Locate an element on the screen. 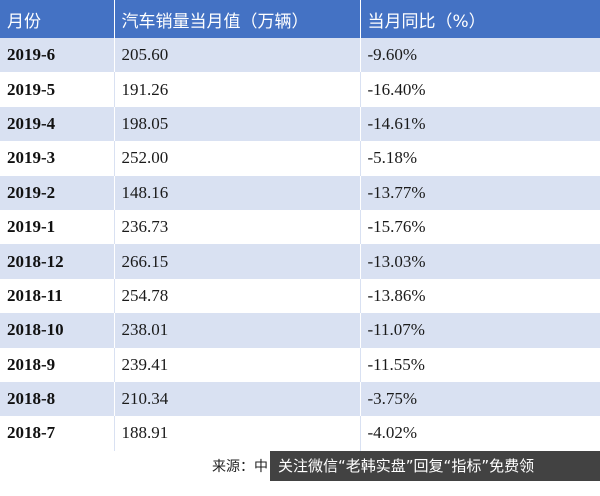 This screenshot has height=496, width=600. cell-sales: 205.60 is located at coordinates (237, 55).